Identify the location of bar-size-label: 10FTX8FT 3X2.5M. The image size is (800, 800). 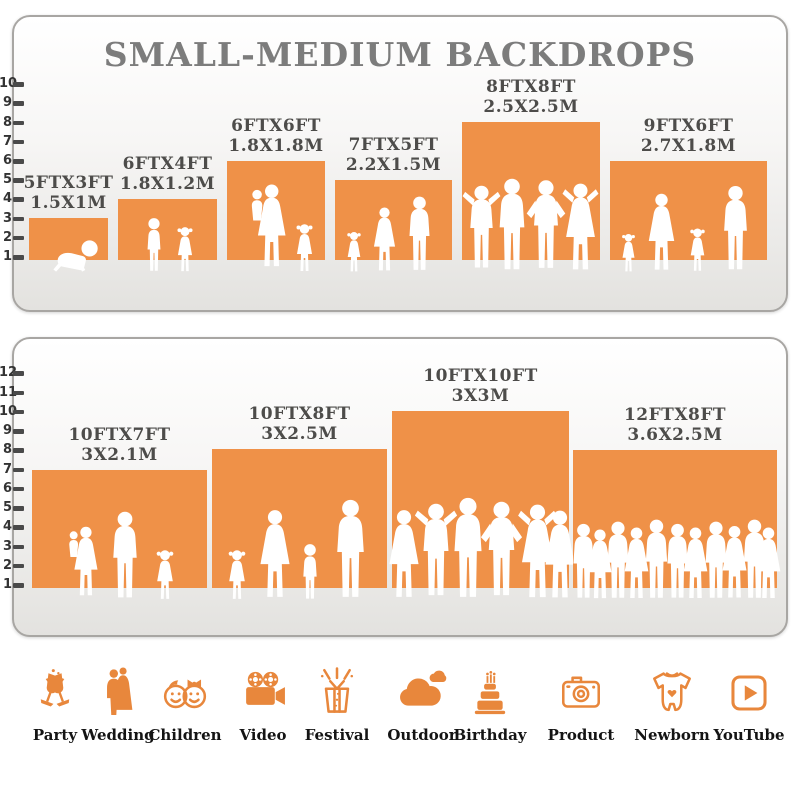
(299, 424).